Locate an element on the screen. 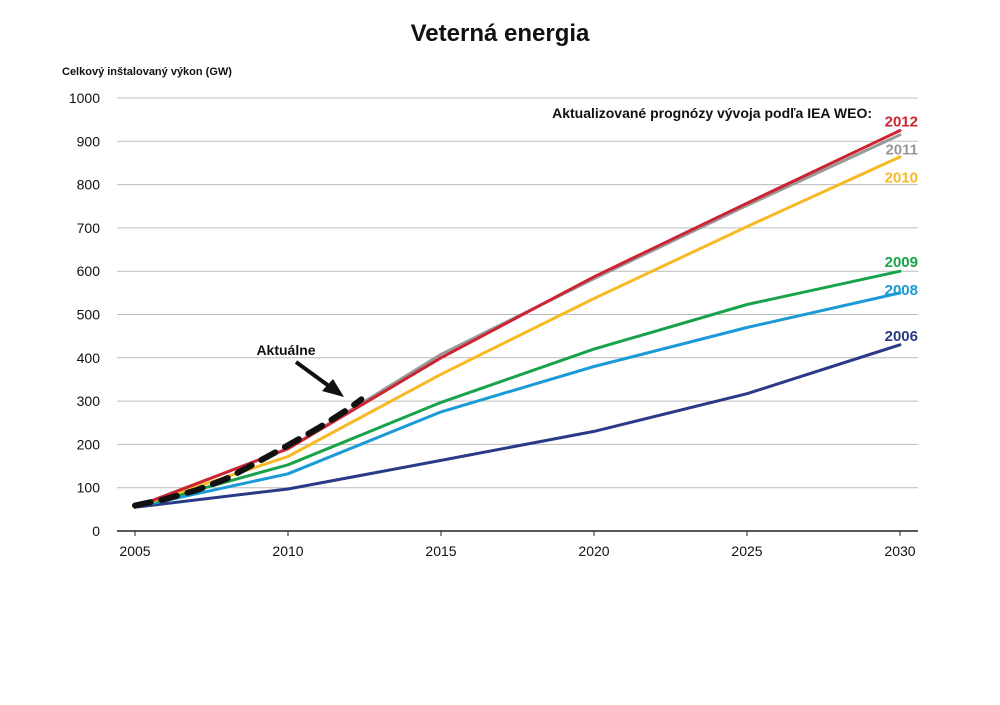 This screenshot has height=705, width=1000. x-tick-label: 2010 is located at coordinates (287, 551).